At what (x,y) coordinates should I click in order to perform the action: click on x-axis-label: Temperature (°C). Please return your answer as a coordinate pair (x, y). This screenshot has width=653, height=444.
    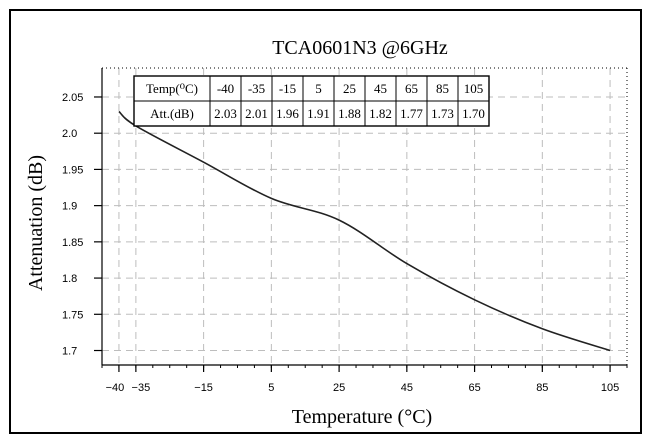
    Looking at the image, I should click on (362, 417).